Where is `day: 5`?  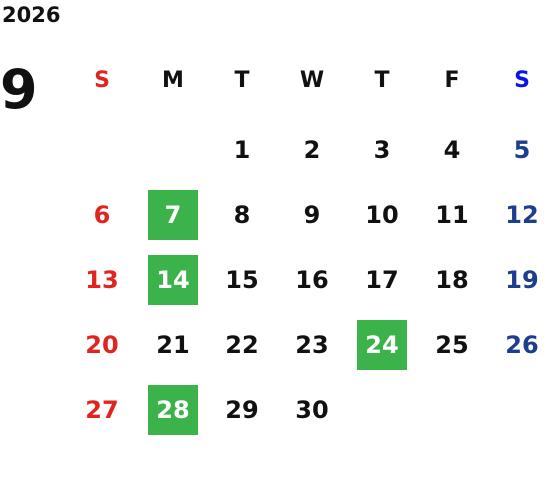 day: 5 is located at coordinates (522, 150).